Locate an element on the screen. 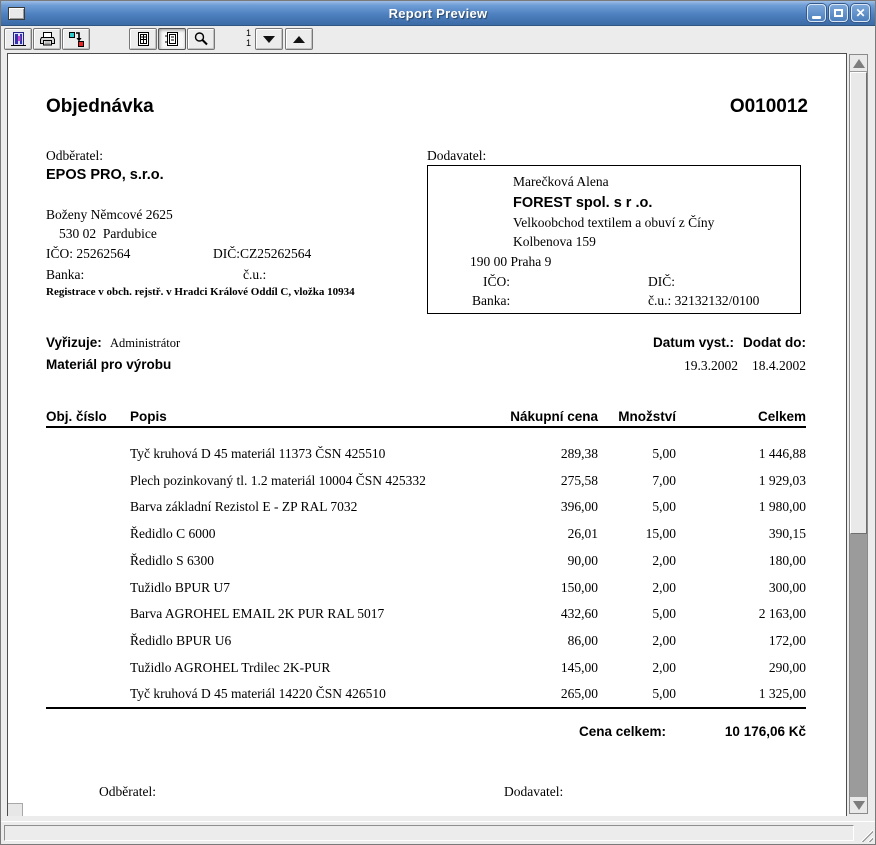 Image resolution: width=876 pixels, height=845 pixels. row-popis: Tužidlo AGROHEL Trdilec 2K-PUR is located at coordinates (230, 667).